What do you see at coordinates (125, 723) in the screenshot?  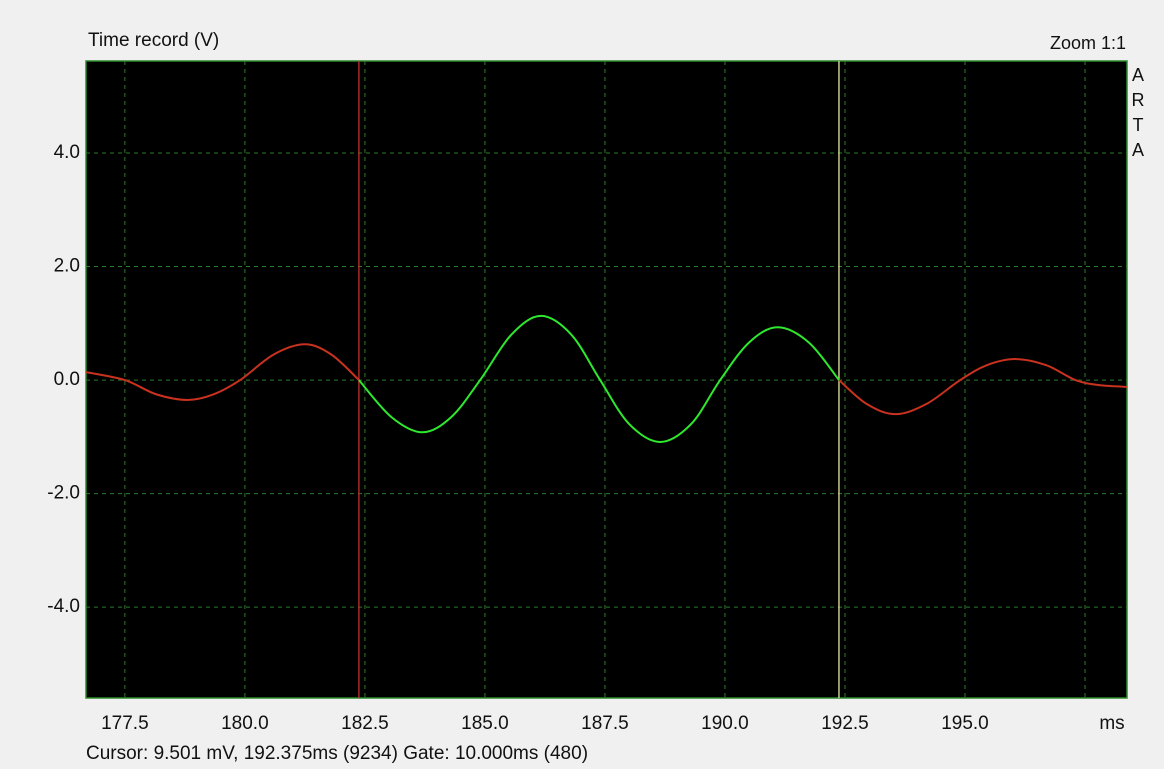 I see `x-tick-label: 177.5` at bounding box center [125, 723].